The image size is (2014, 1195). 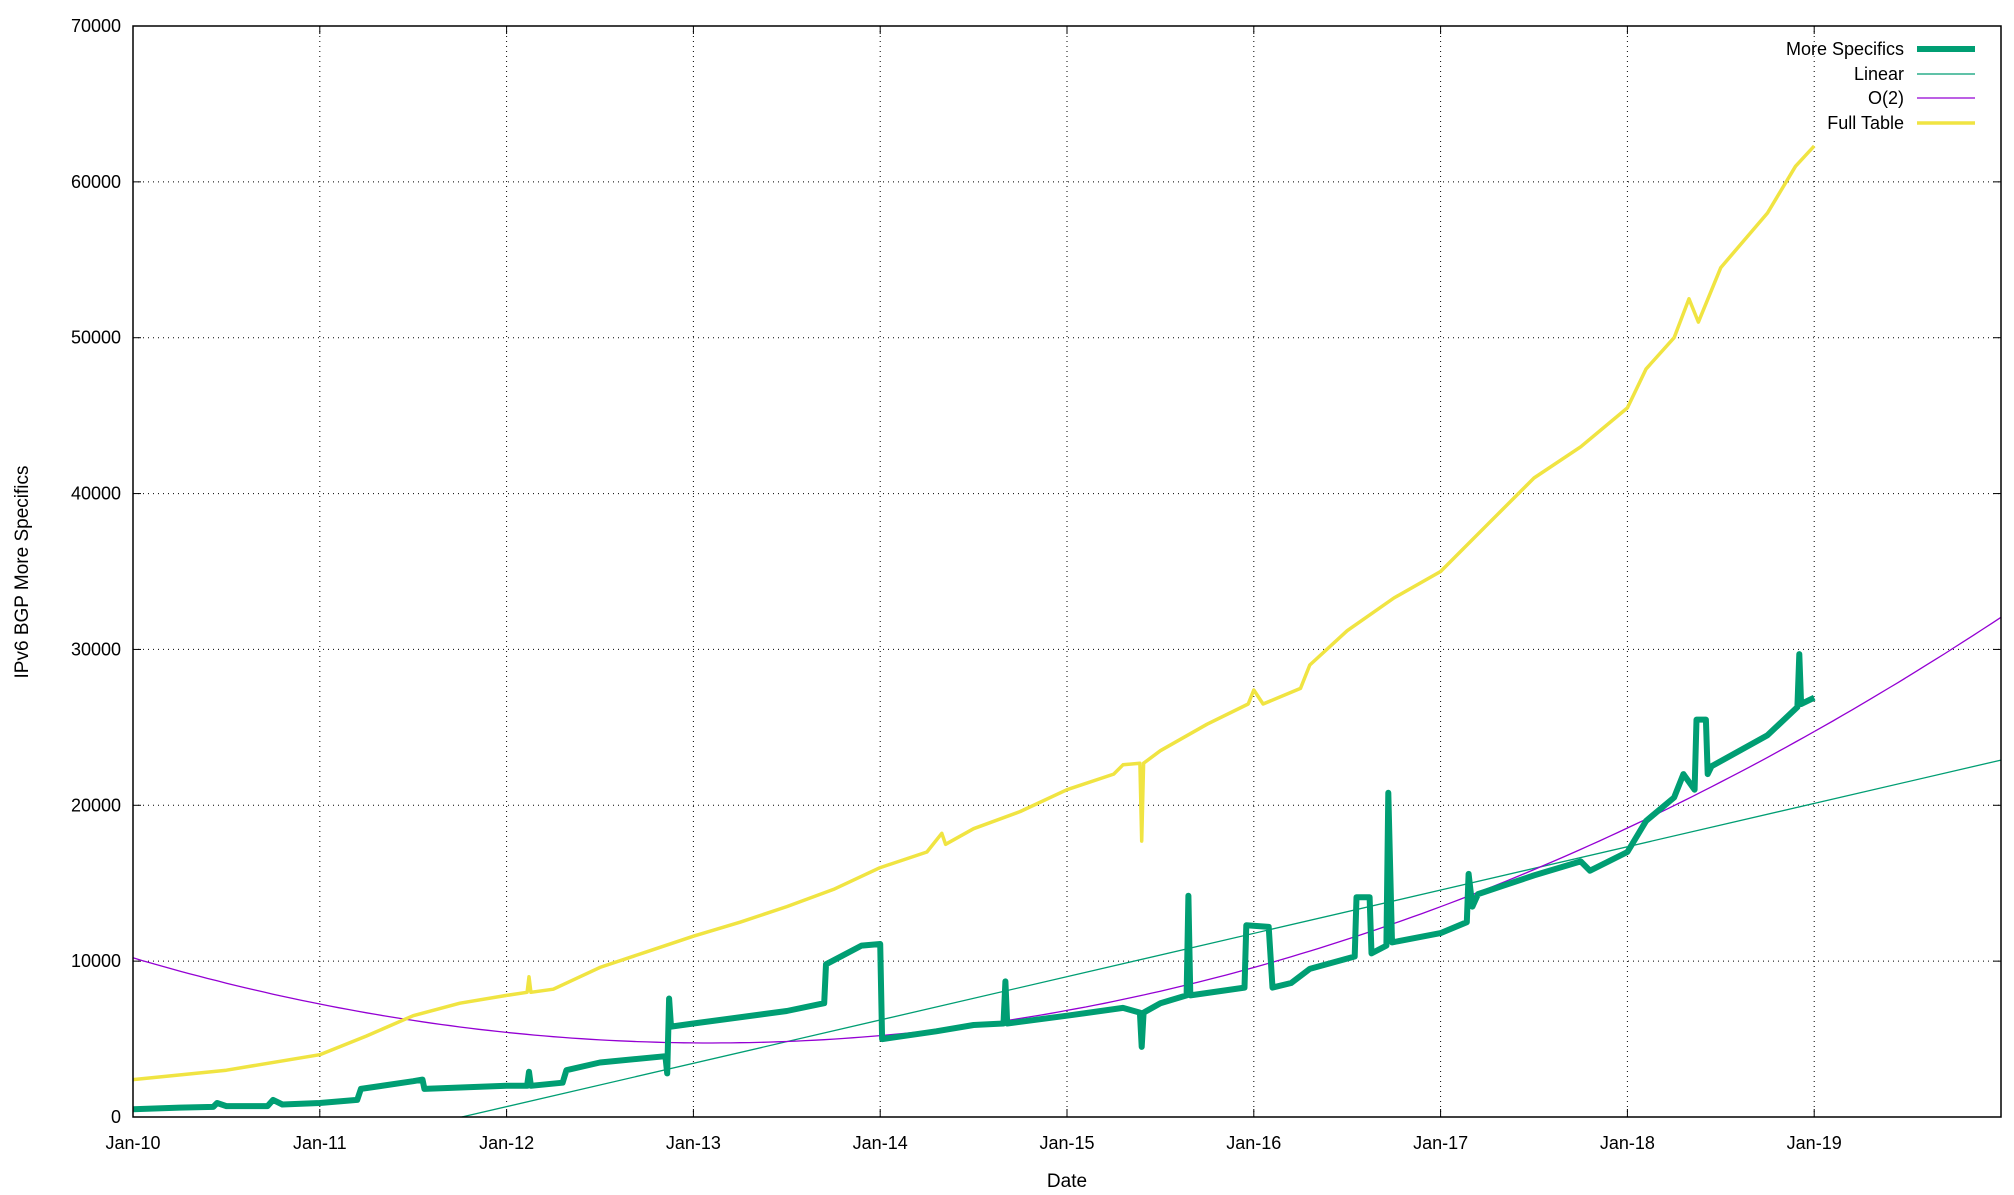 I want to click on x-tick-label: Jan-14, so click(x=880, y=1143).